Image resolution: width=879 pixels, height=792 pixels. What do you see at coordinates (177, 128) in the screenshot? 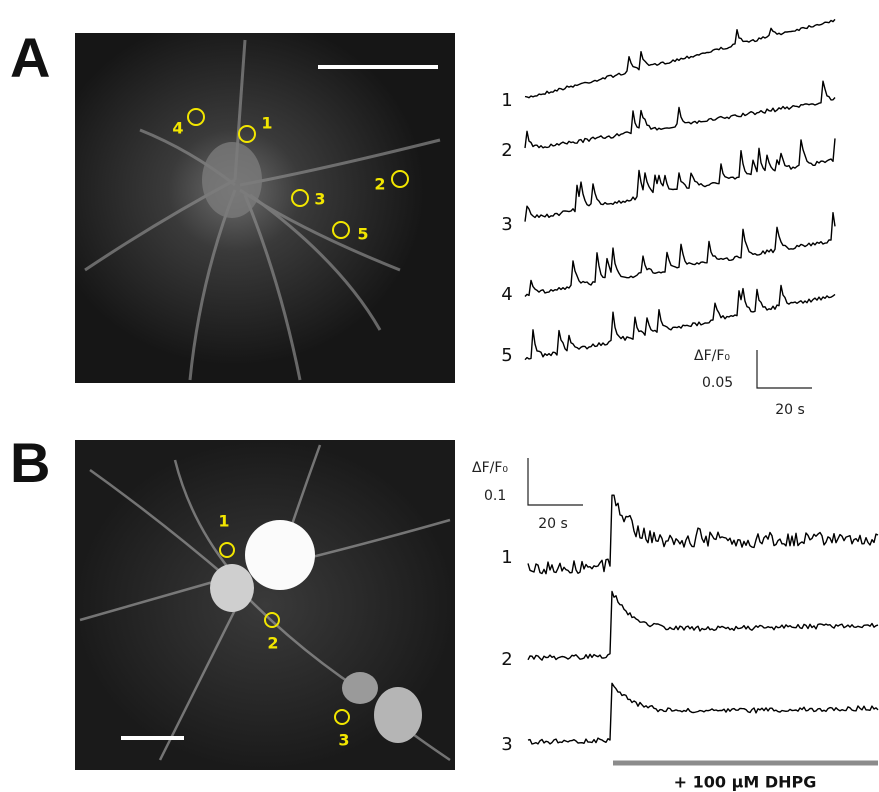
I see `roi-label: 4` at bounding box center [177, 128].